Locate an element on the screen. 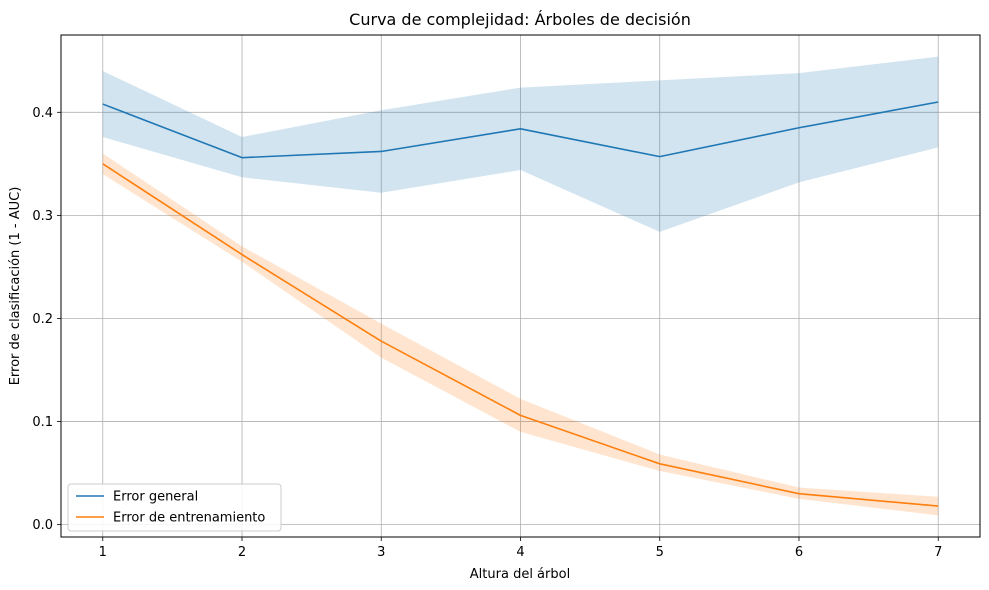 Image resolution: width=989 pixels, height=590 pixels. x-tick-label: 4 is located at coordinates (520, 552).